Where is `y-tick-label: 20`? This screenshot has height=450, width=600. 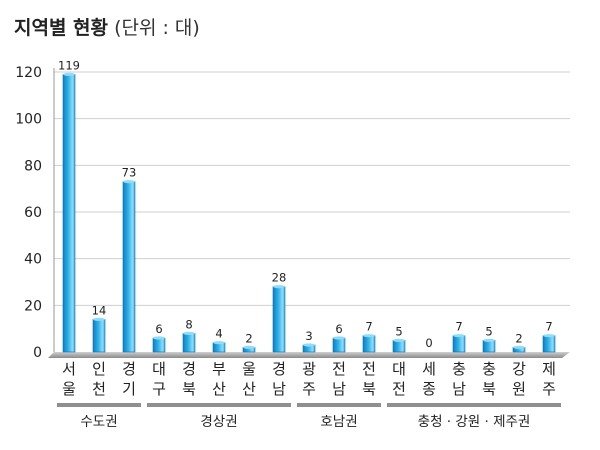 y-tick-label: 20 is located at coordinates (33, 306).